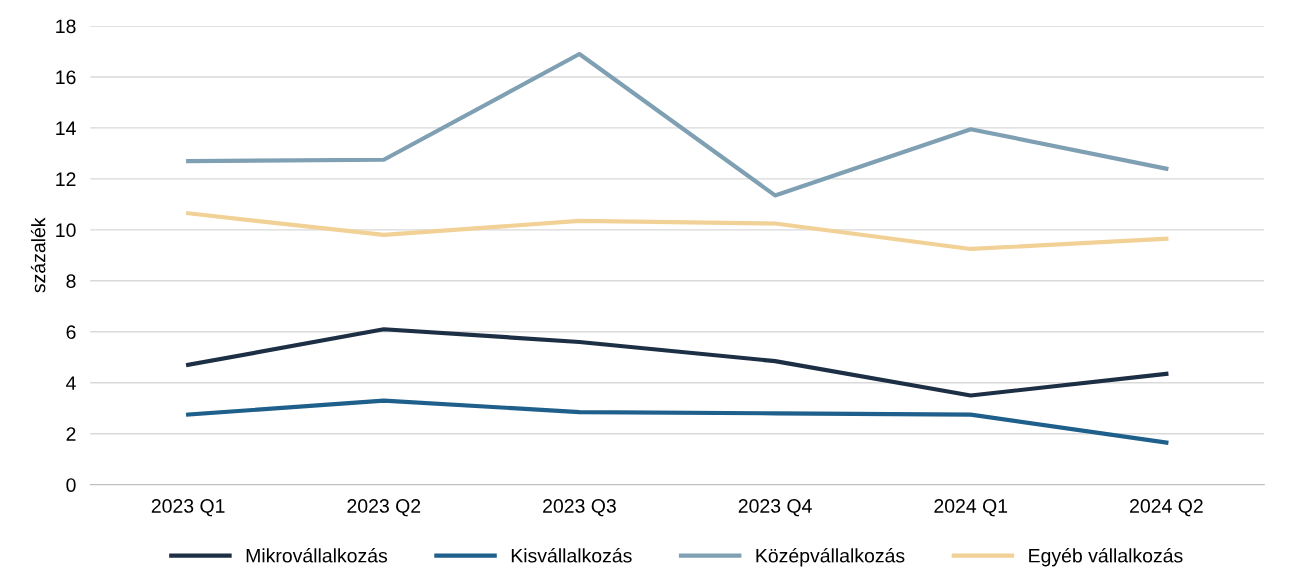  I want to click on y-tick-label: 2, so click(71, 434).